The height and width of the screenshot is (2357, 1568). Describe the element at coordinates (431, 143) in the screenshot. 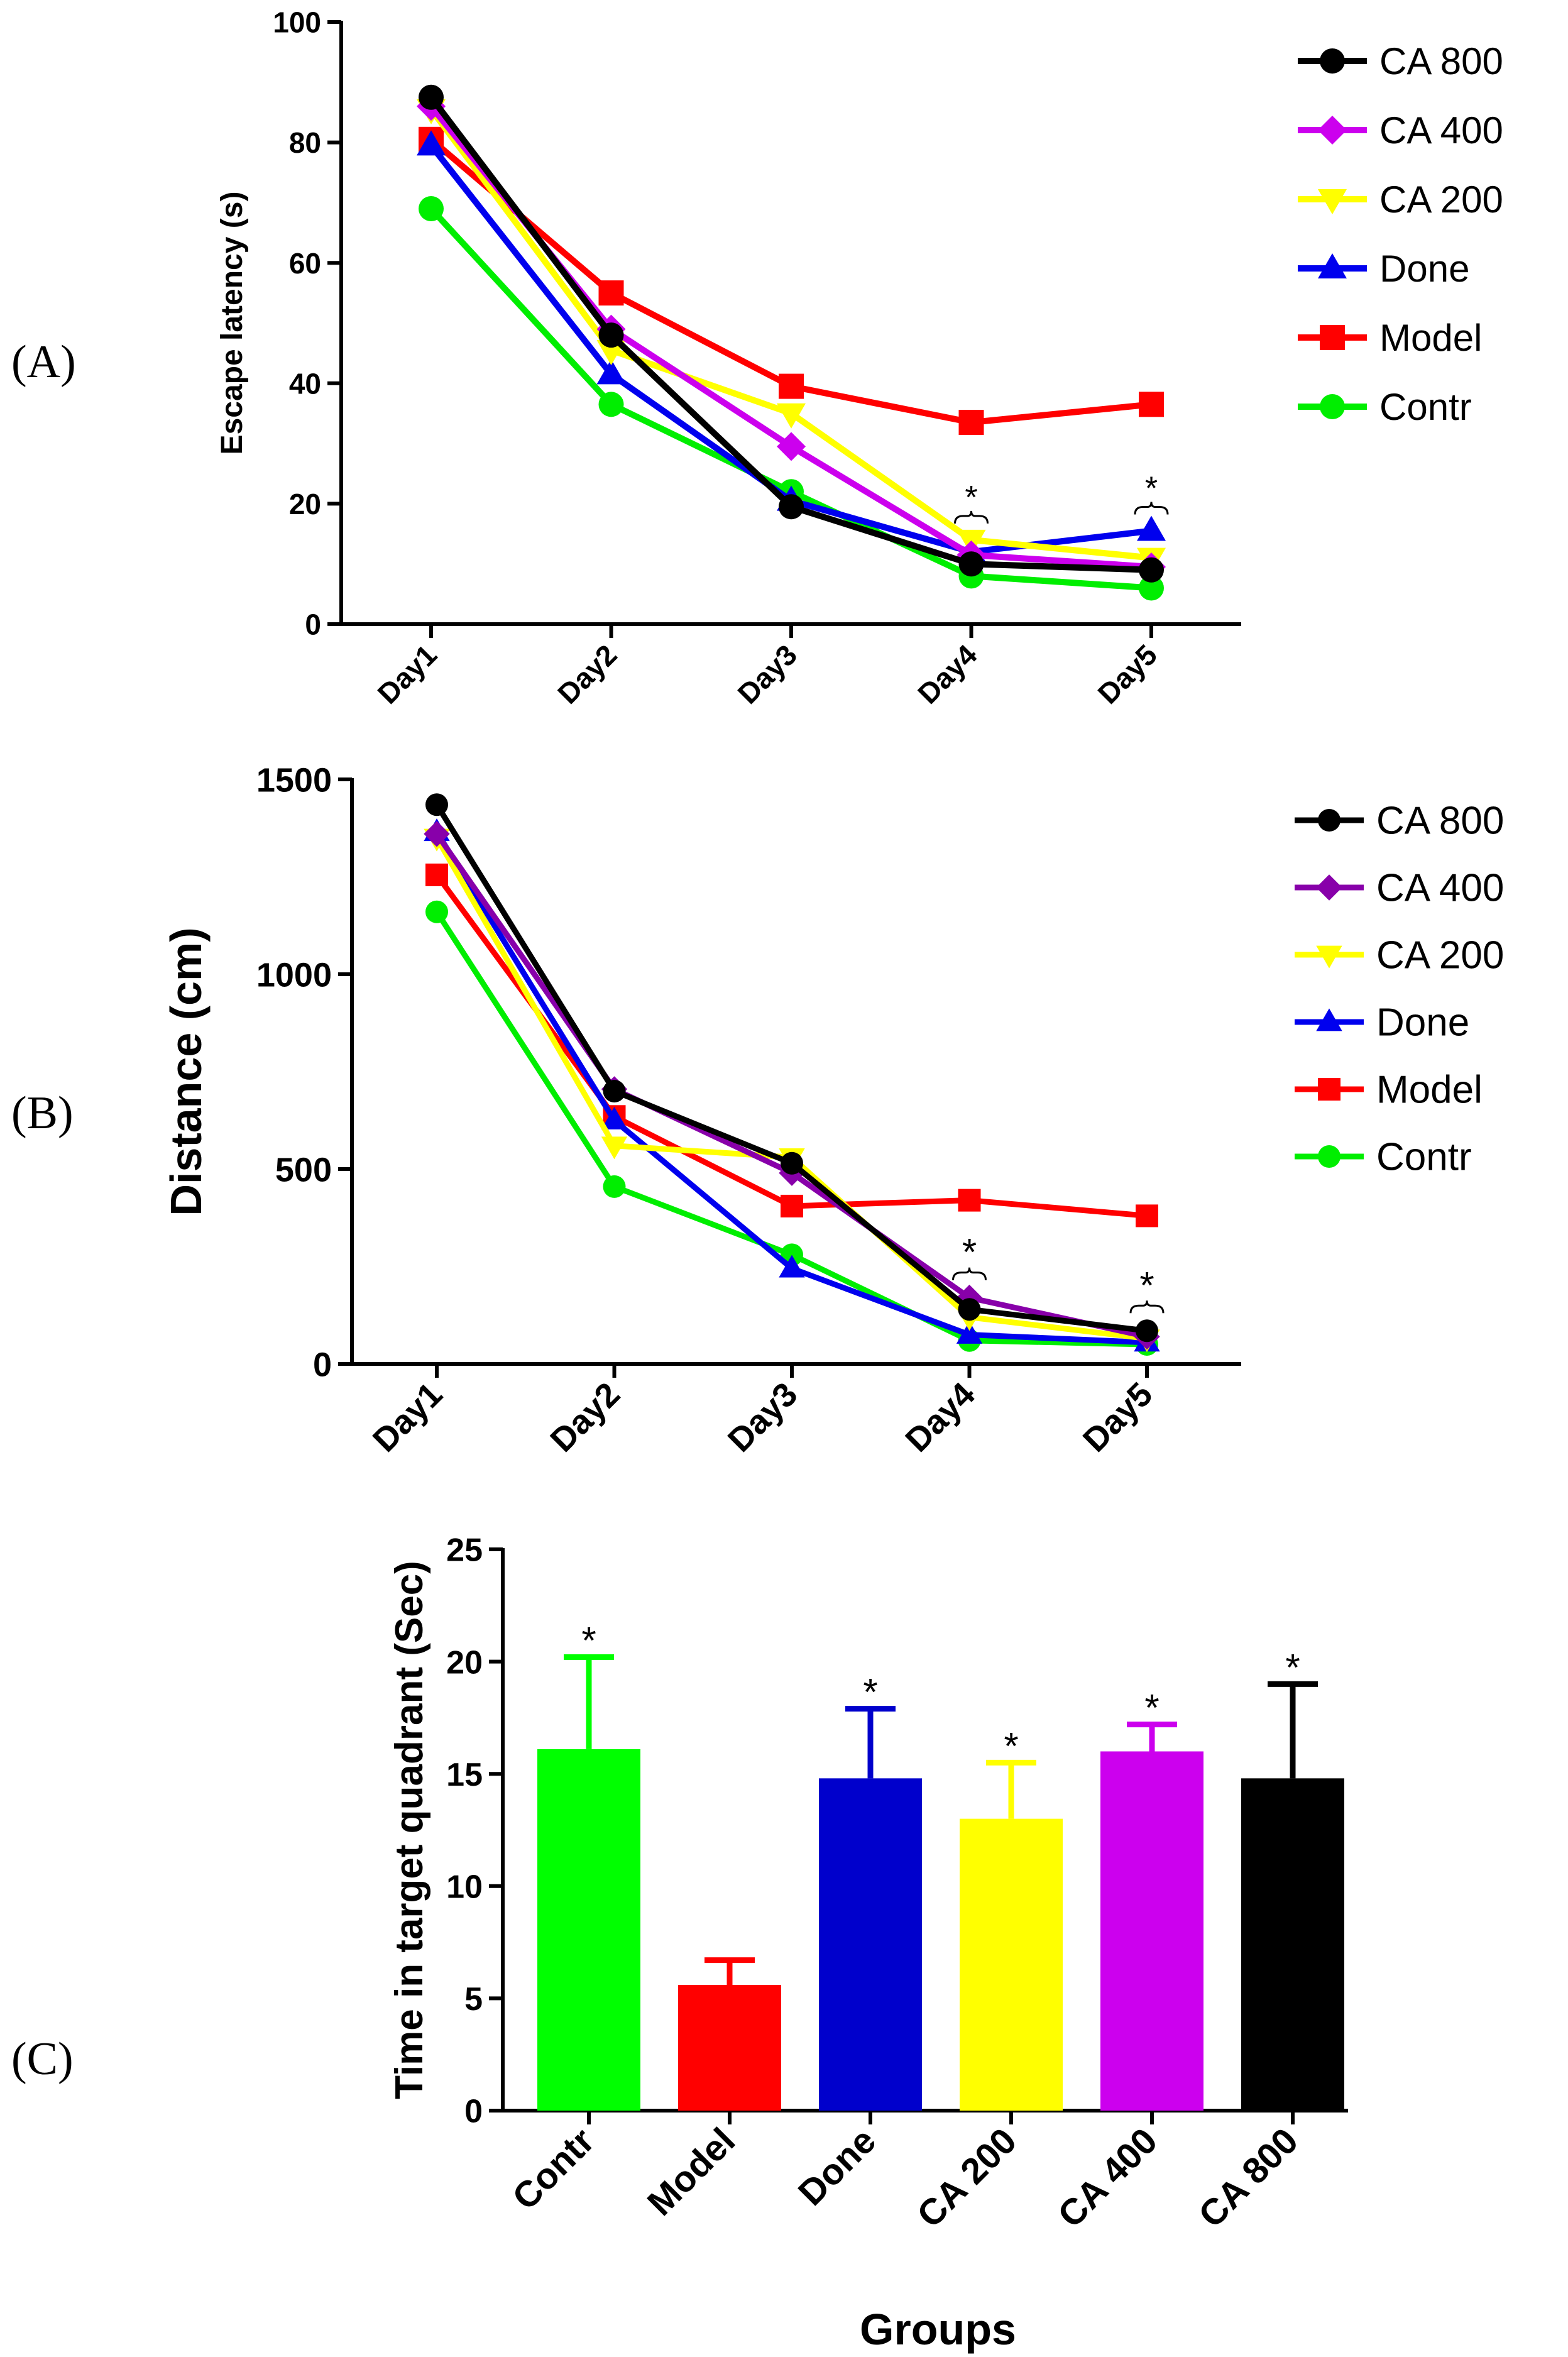

I see `point-done-day1` at that location.